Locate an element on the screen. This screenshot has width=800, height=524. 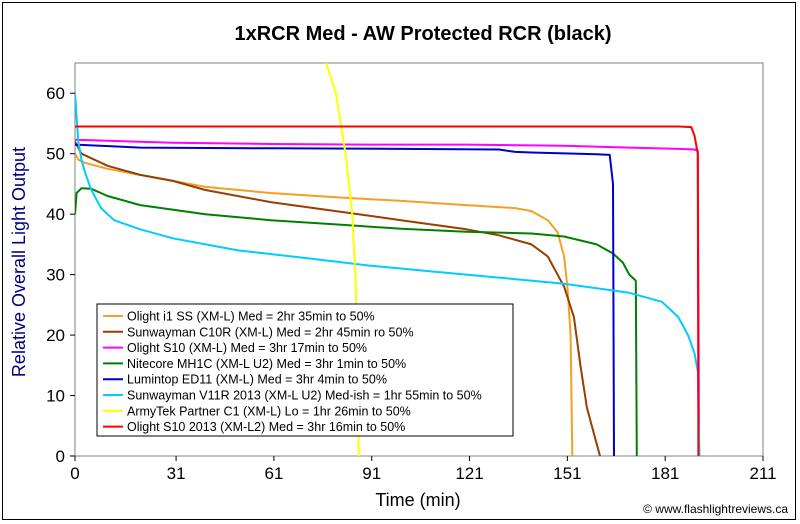
x-axis-label: Time (min) is located at coordinates (417, 500).